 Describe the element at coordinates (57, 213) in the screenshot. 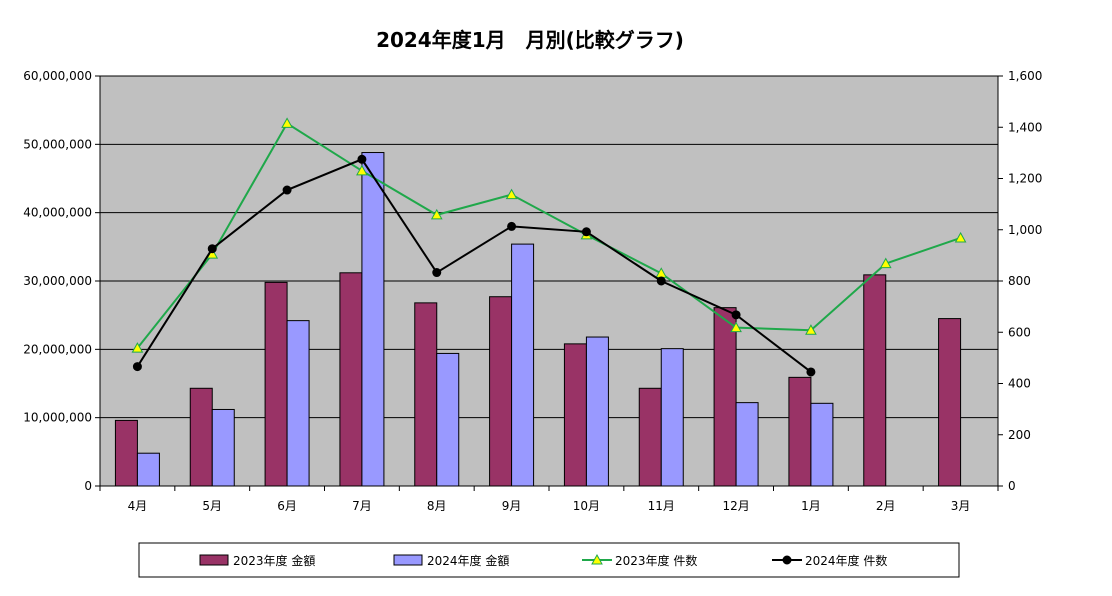

I see `y-tick-label: 40,000,000` at that location.